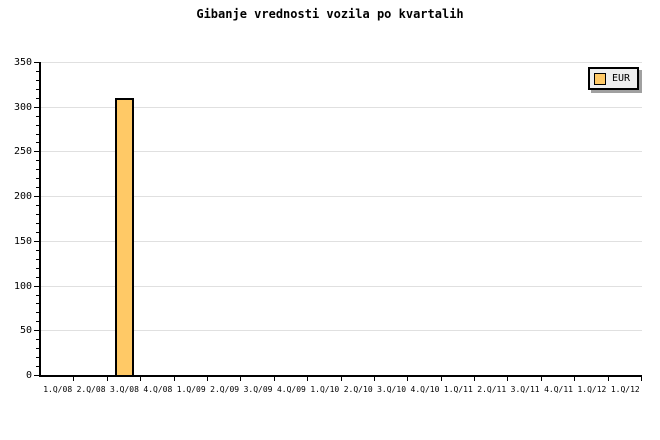 The height and width of the screenshot is (440, 660). I want to click on chart-title: Gibanje vrednosti vozila po kvartalih, so click(330, 14).